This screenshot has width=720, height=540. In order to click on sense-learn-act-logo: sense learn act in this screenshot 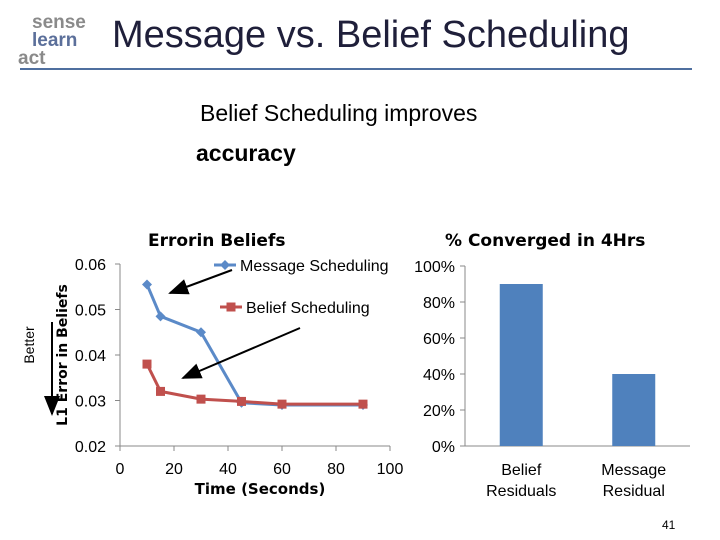, I will do `click(52, 40)`.